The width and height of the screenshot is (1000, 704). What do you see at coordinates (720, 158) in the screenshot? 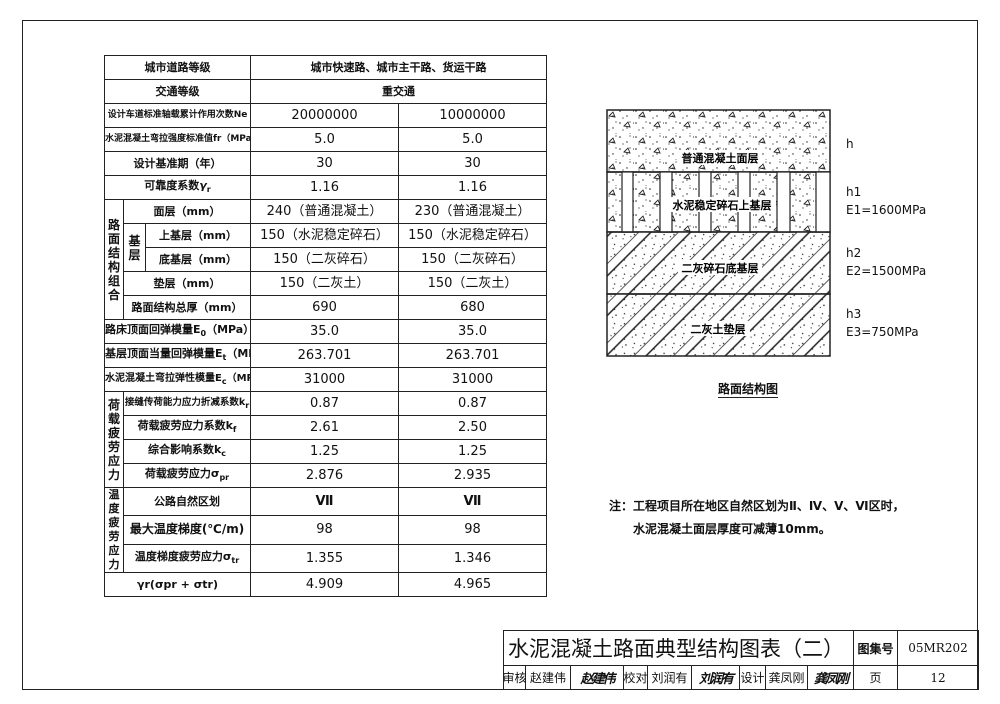
I see `layer-label: 普通混凝土面层` at bounding box center [720, 158].